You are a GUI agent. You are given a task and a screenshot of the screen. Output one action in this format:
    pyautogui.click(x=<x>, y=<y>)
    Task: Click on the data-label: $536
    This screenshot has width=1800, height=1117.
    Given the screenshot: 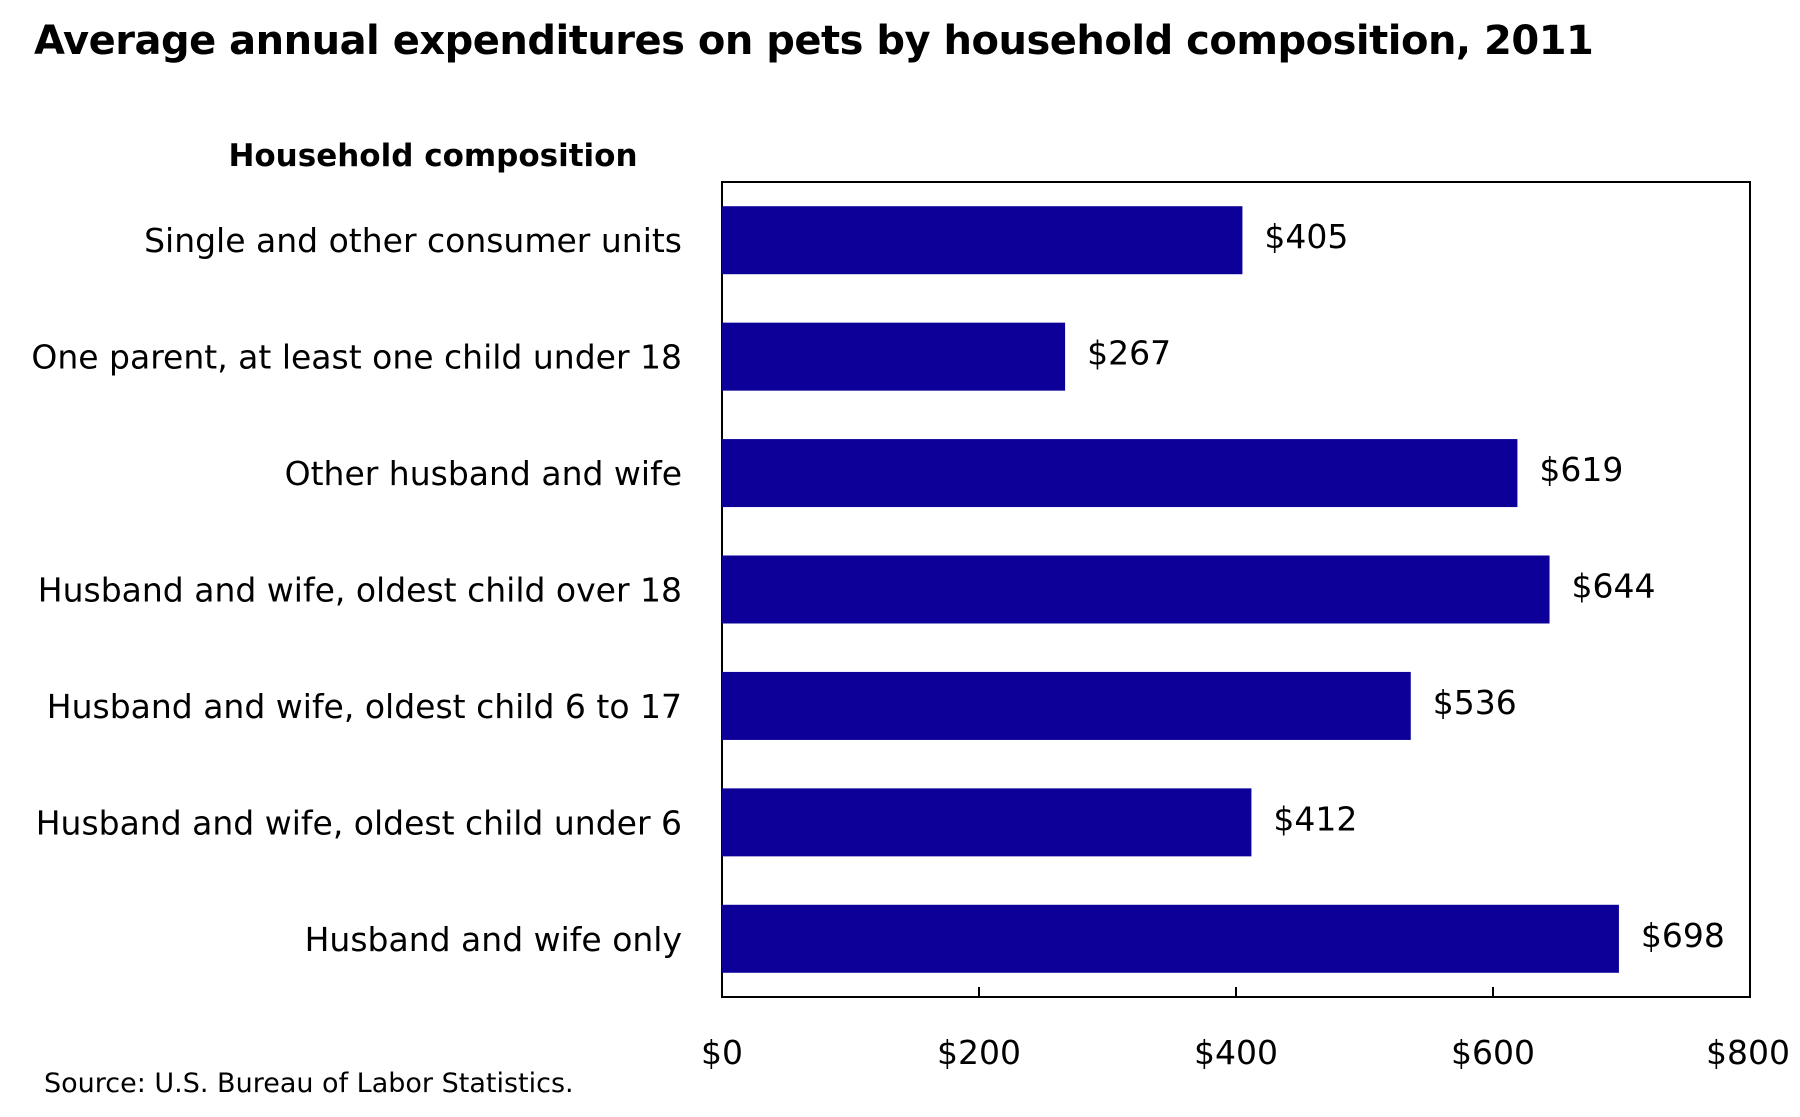 What is the action you would take?
    pyautogui.click(x=1475, y=702)
    